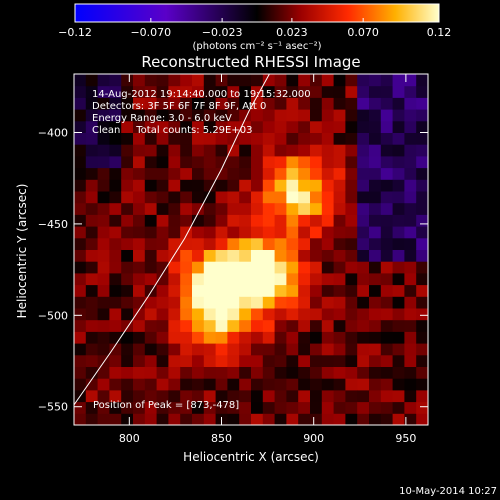 The image size is (500, 500). What do you see at coordinates (363, 32) in the screenshot?
I see `colorbar-tick-label: 0.070` at bounding box center [363, 32].